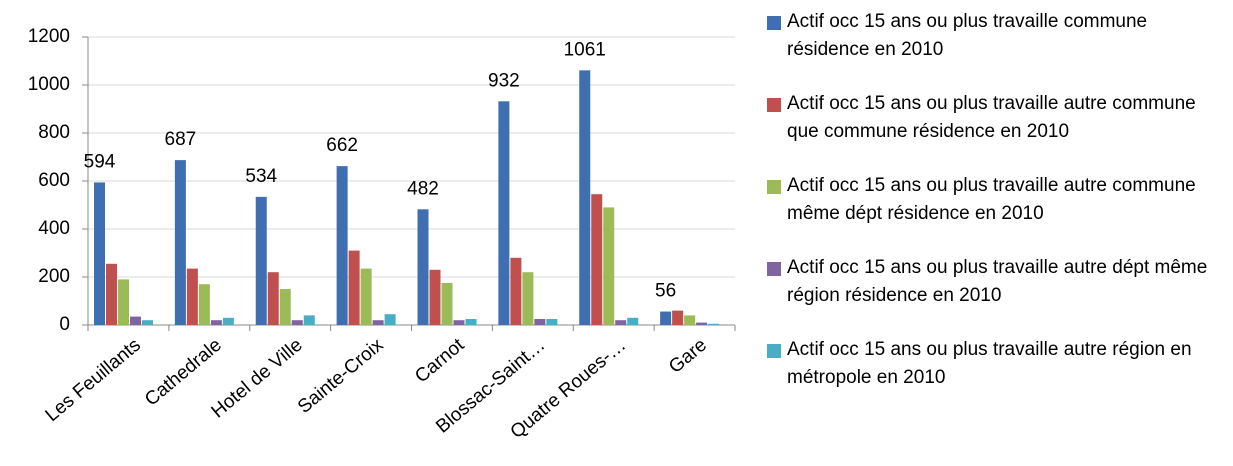 This screenshot has height=466, width=1233. Describe the element at coordinates (64, 324) in the screenshot. I see `y-tick-label: 0` at that location.